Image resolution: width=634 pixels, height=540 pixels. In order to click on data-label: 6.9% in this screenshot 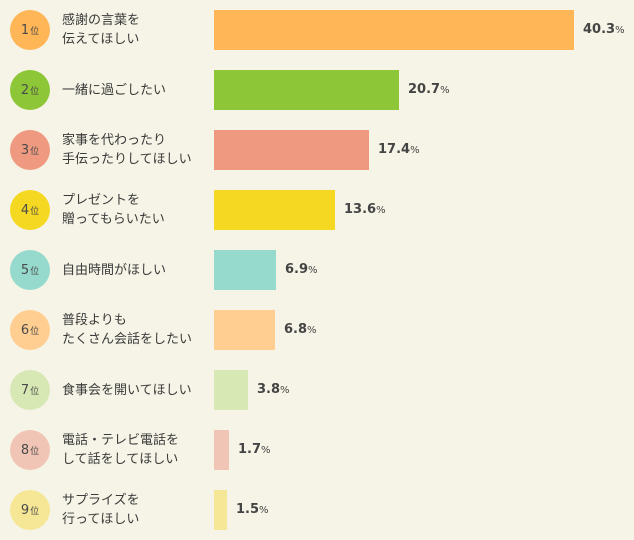, I will do `click(301, 270)`.